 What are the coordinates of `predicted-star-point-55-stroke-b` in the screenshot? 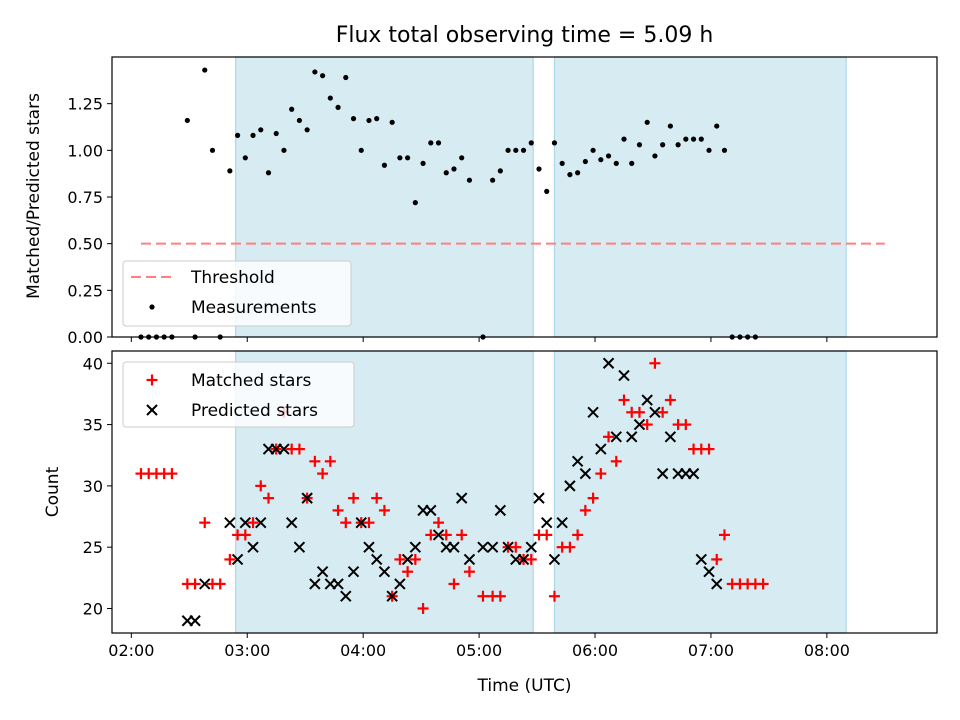 It's located at (639, 424).